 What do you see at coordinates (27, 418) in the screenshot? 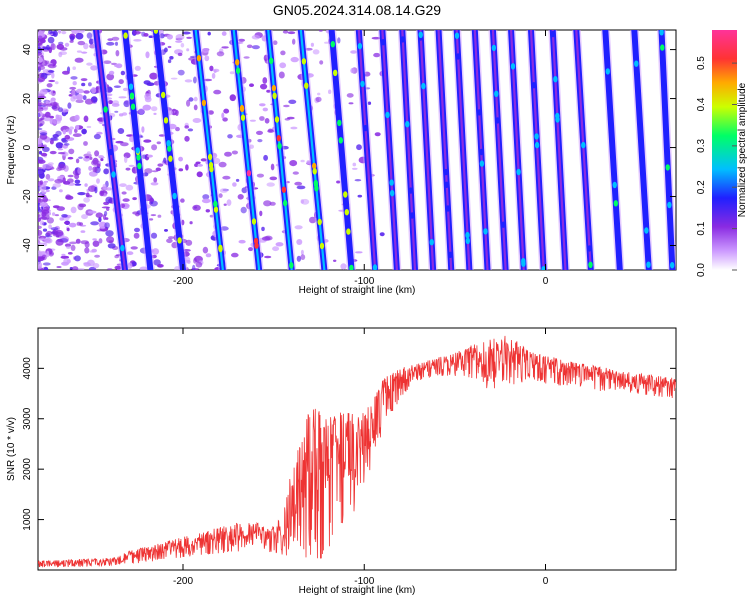
I see `y-tick-label: 3000` at bounding box center [27, 418].